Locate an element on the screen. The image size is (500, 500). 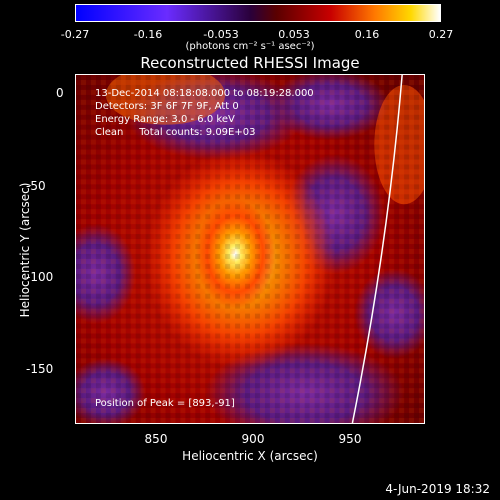
info-detectors: Detectors: 3F 6F 7F 9F, Att 0 is located at coordinates (167, 106).